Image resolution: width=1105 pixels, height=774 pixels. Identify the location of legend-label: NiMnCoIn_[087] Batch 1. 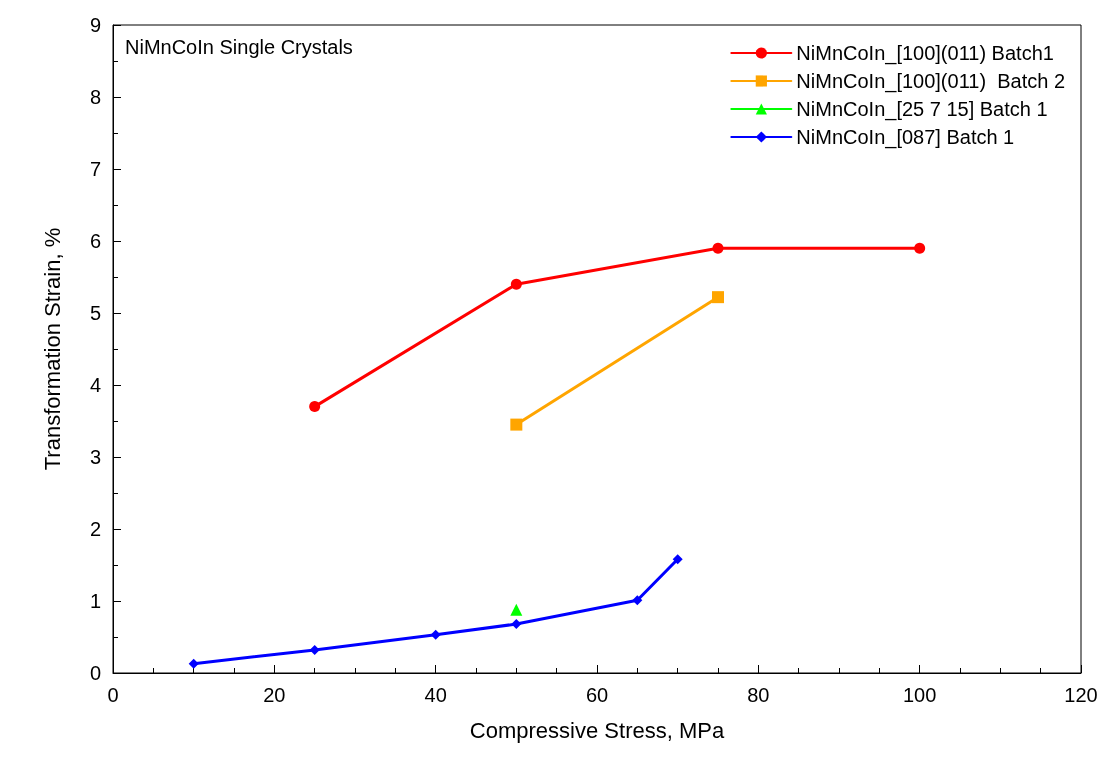
(905, 137).